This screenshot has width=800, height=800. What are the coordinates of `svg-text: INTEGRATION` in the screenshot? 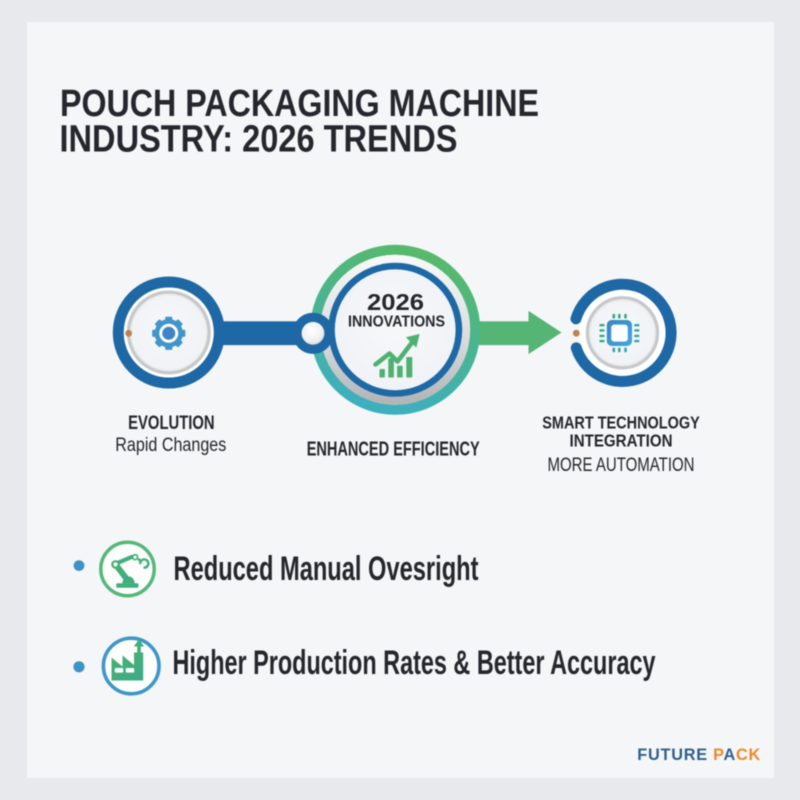 It's located at (621, 440).